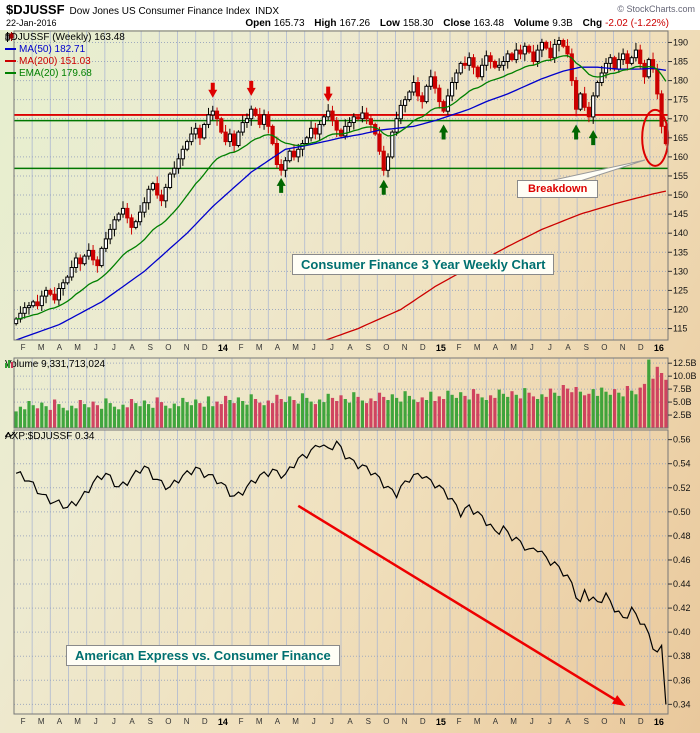 This screenshot has width=700, height=733. I want to click on svg-text: 0.56, so click(682, 440).